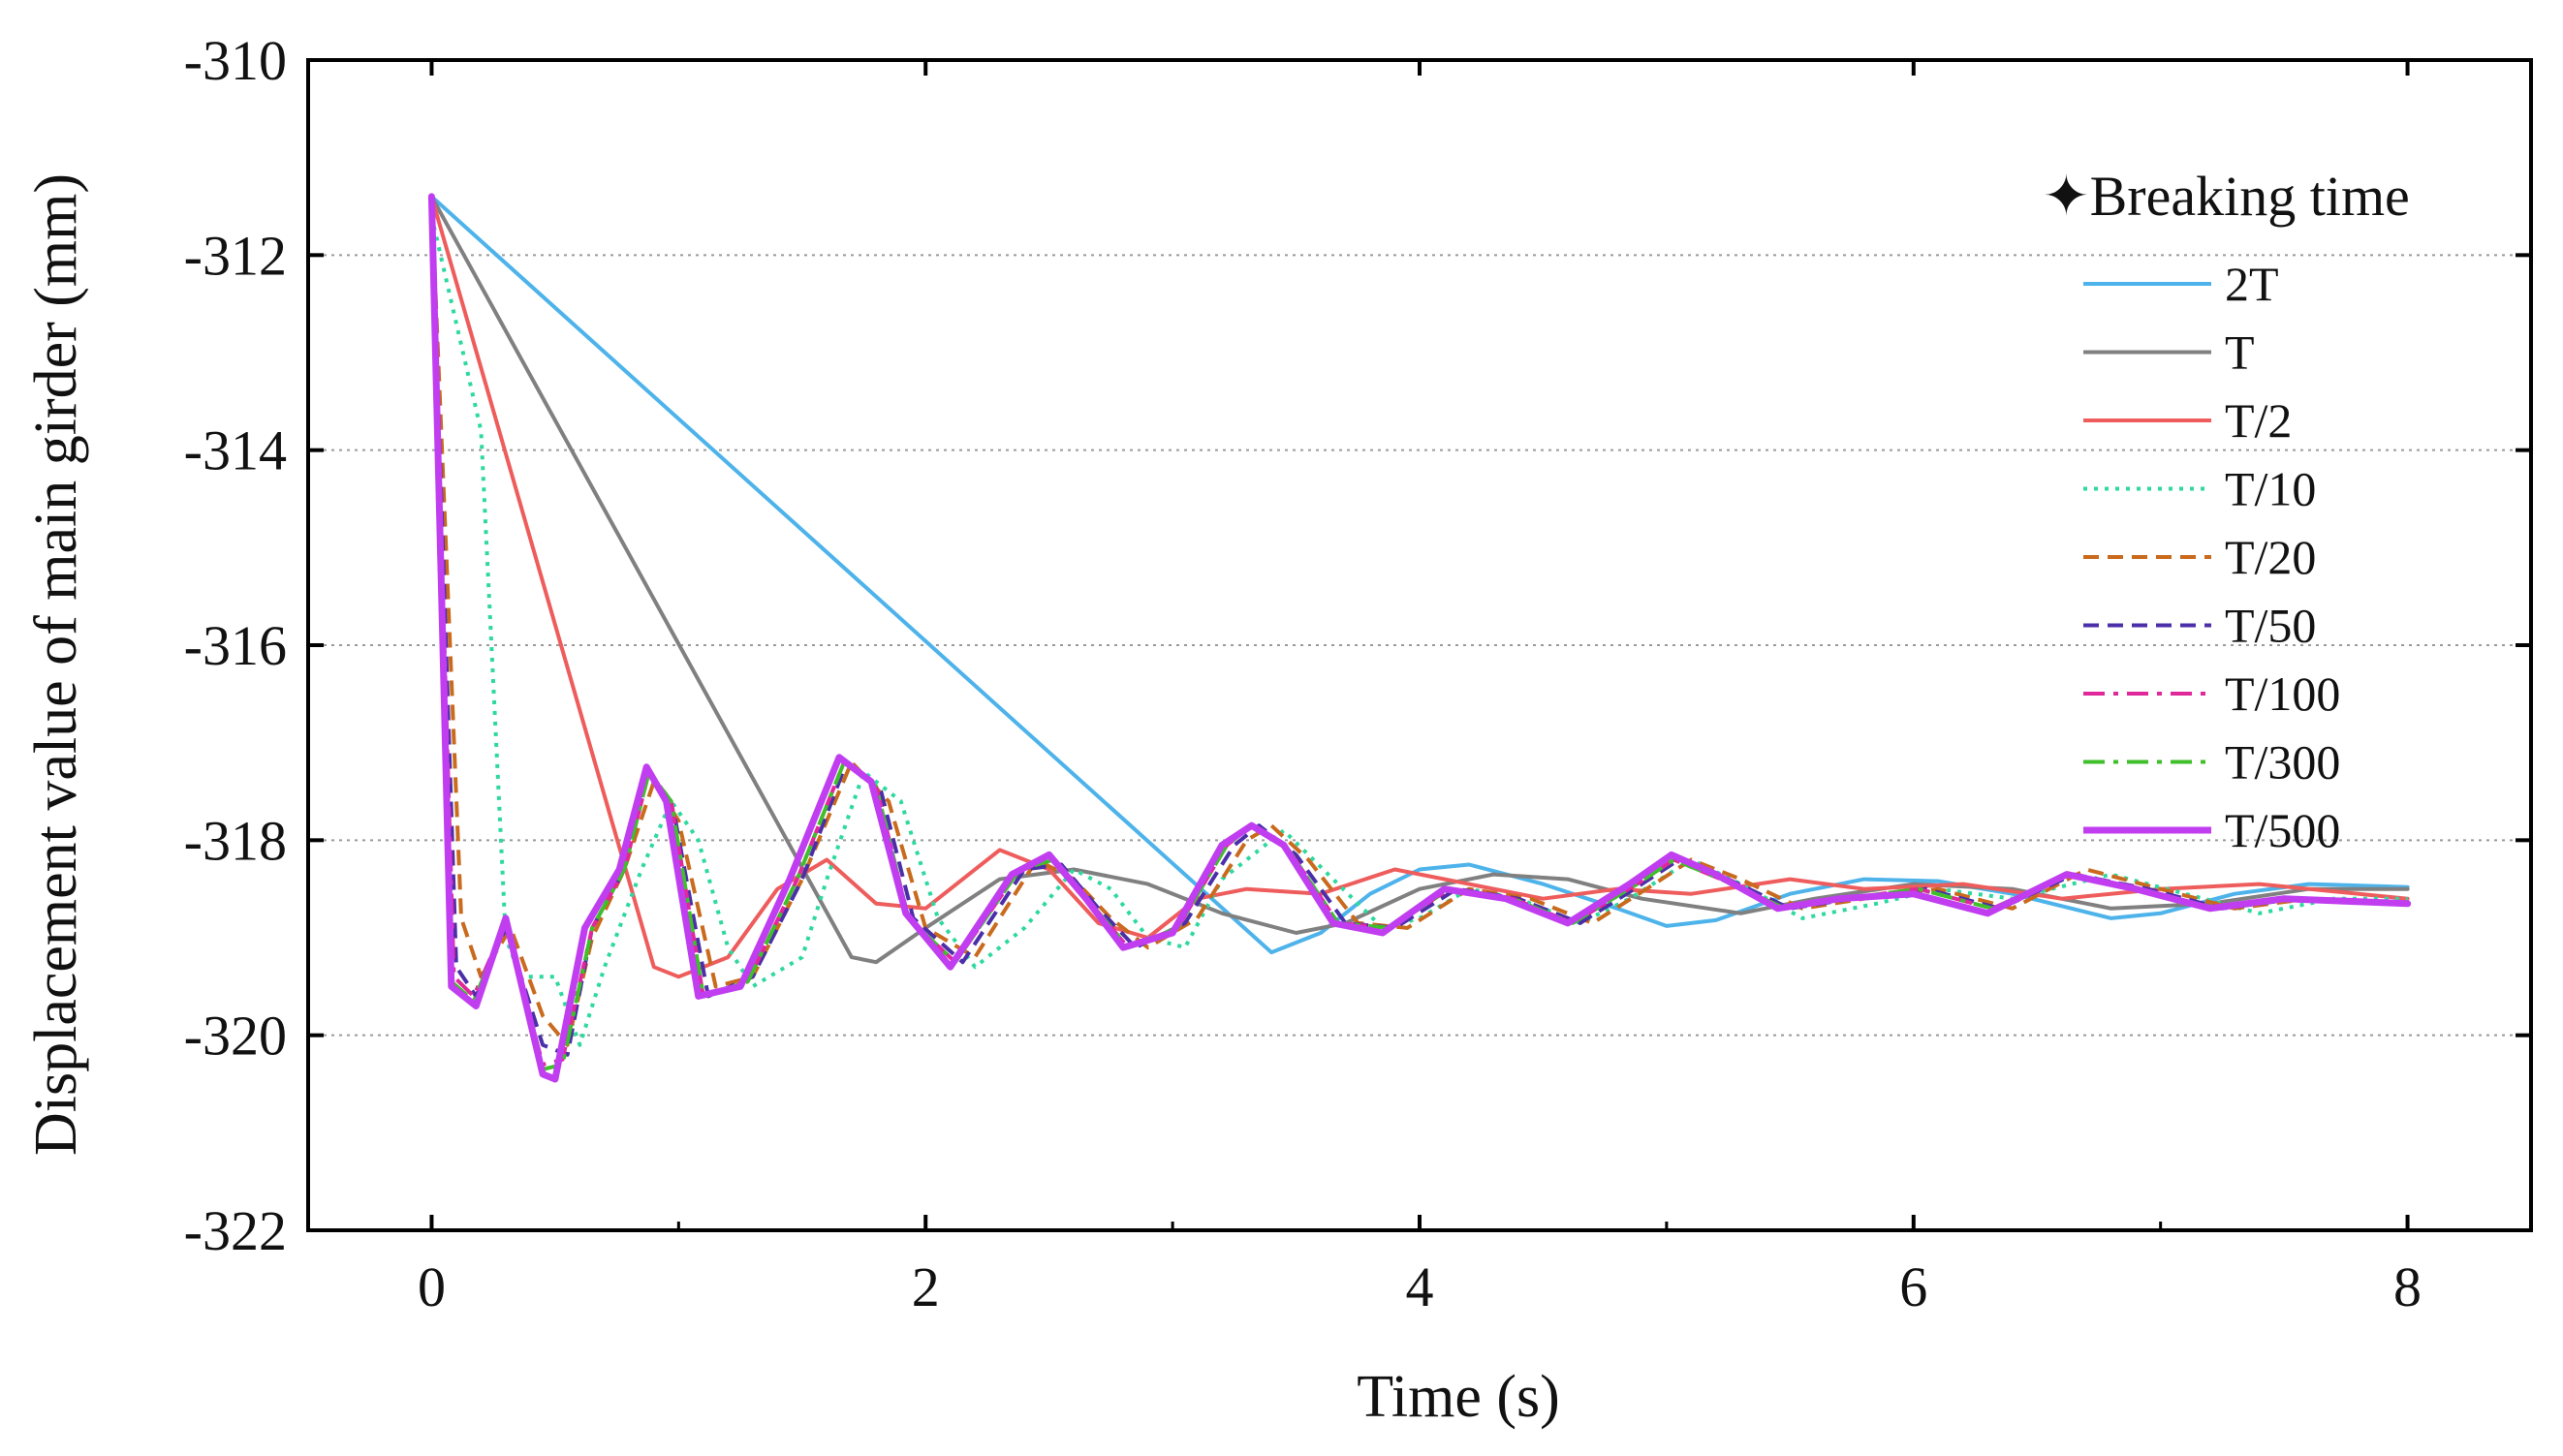 This screenshot has height=1456, width=2563. What do you see at coordinates (2282, 762) in the screenshot?
I see `legend-label: T/300` at bounding box center [2282, 762].